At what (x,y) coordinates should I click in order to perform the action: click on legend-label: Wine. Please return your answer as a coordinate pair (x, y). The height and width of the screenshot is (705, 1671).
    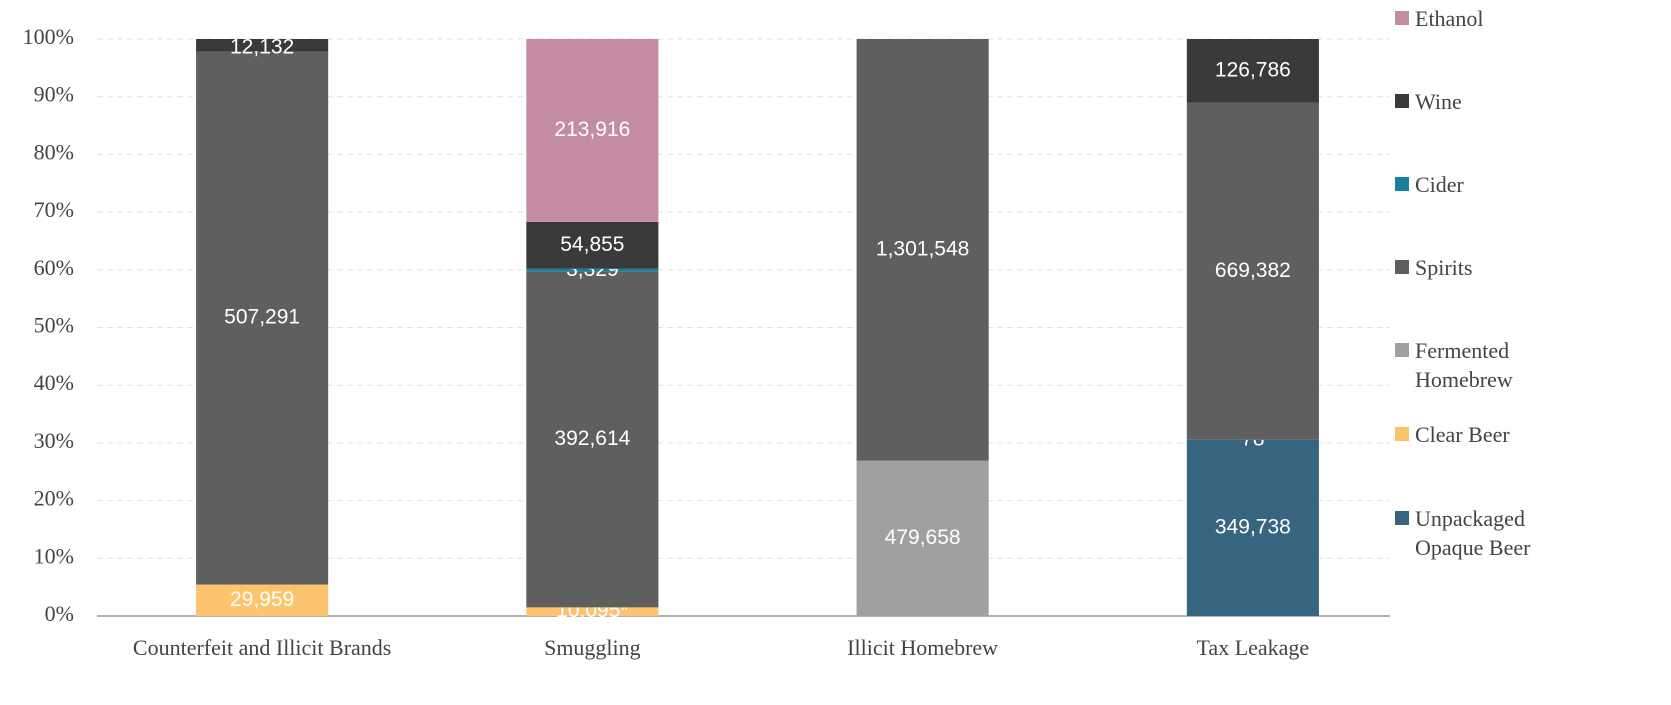
    Looking at the image, I should click on (1438, 101).